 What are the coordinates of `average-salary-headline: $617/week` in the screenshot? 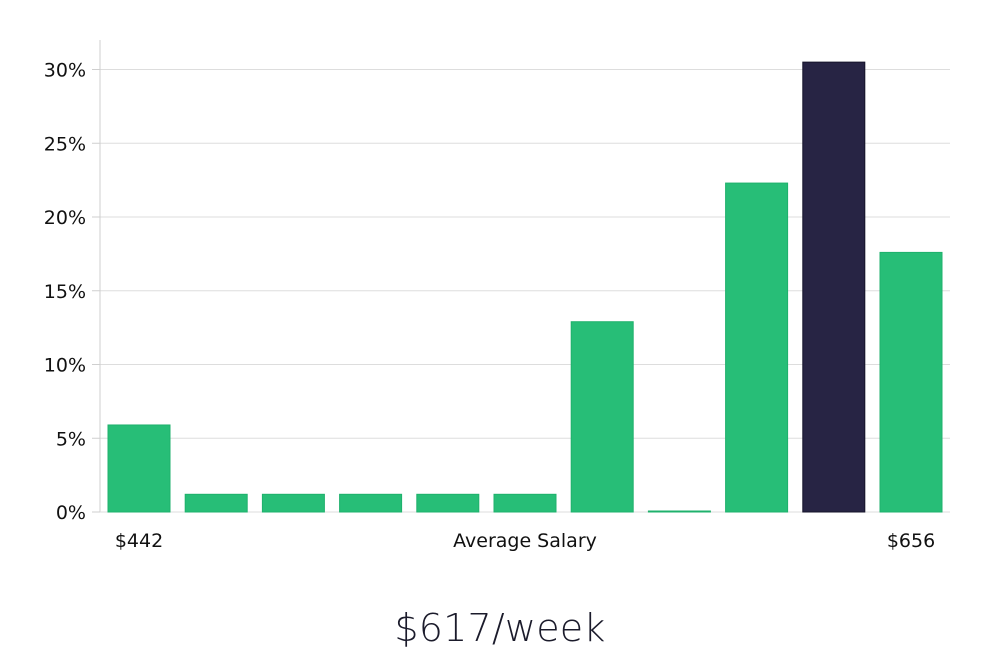 It's located at (500, 628).